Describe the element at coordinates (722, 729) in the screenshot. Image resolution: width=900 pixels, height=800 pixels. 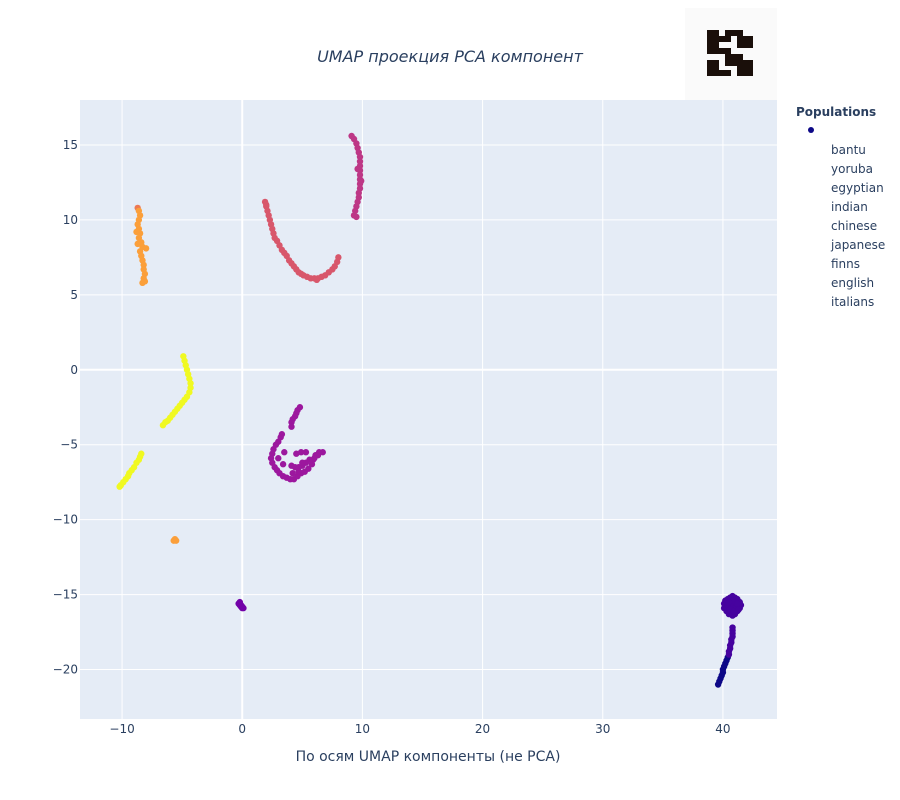
I see `x-tick-label: 40` at that location.